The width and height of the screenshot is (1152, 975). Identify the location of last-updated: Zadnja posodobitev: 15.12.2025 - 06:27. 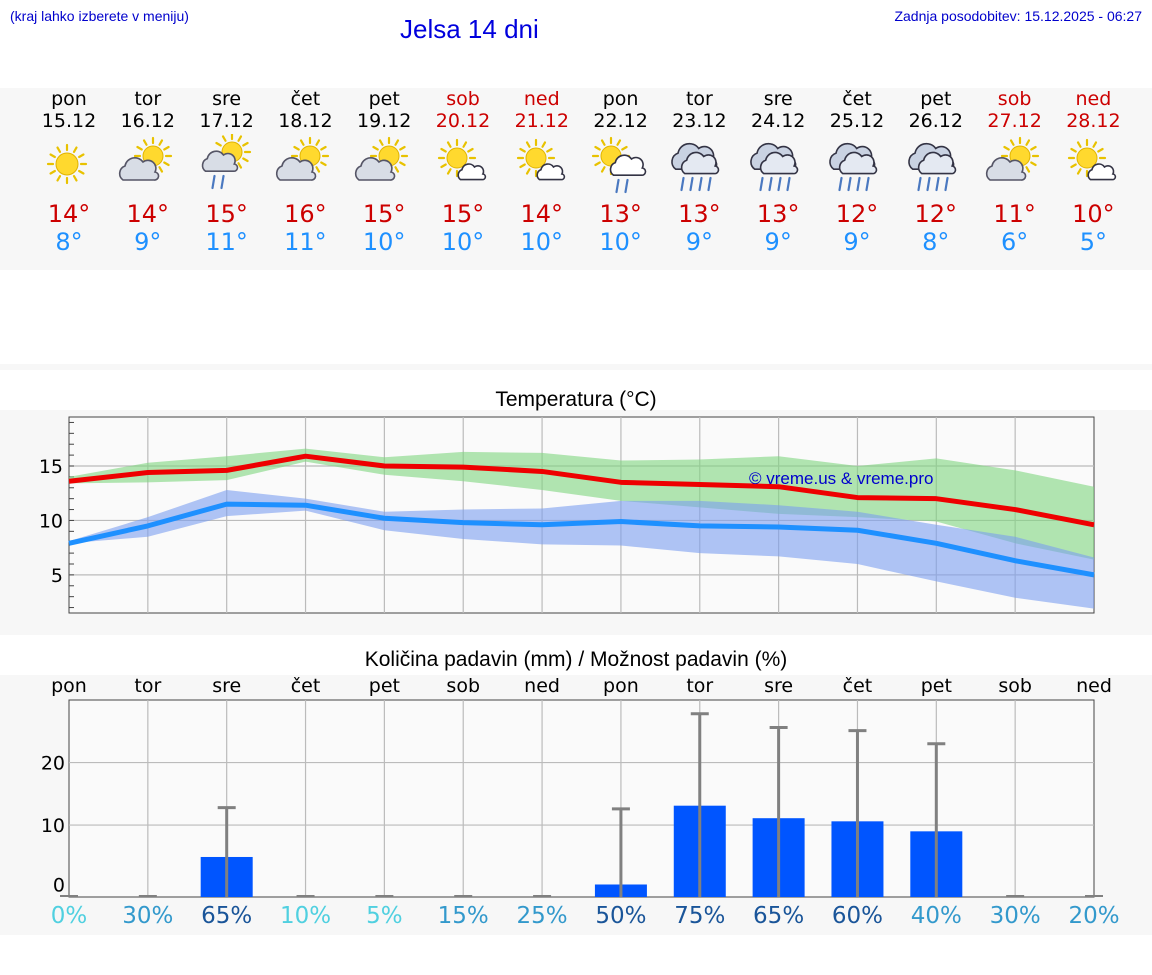
(1018, 16).